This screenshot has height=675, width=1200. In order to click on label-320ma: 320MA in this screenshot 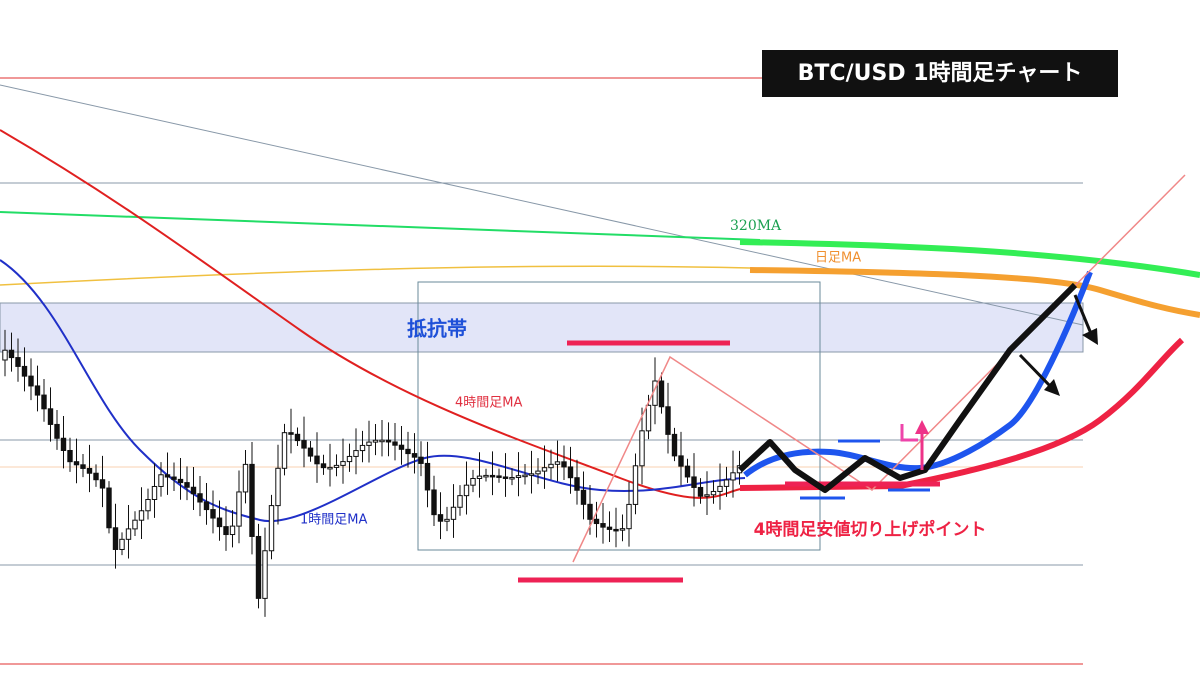, I will do `click(756, 226)`.